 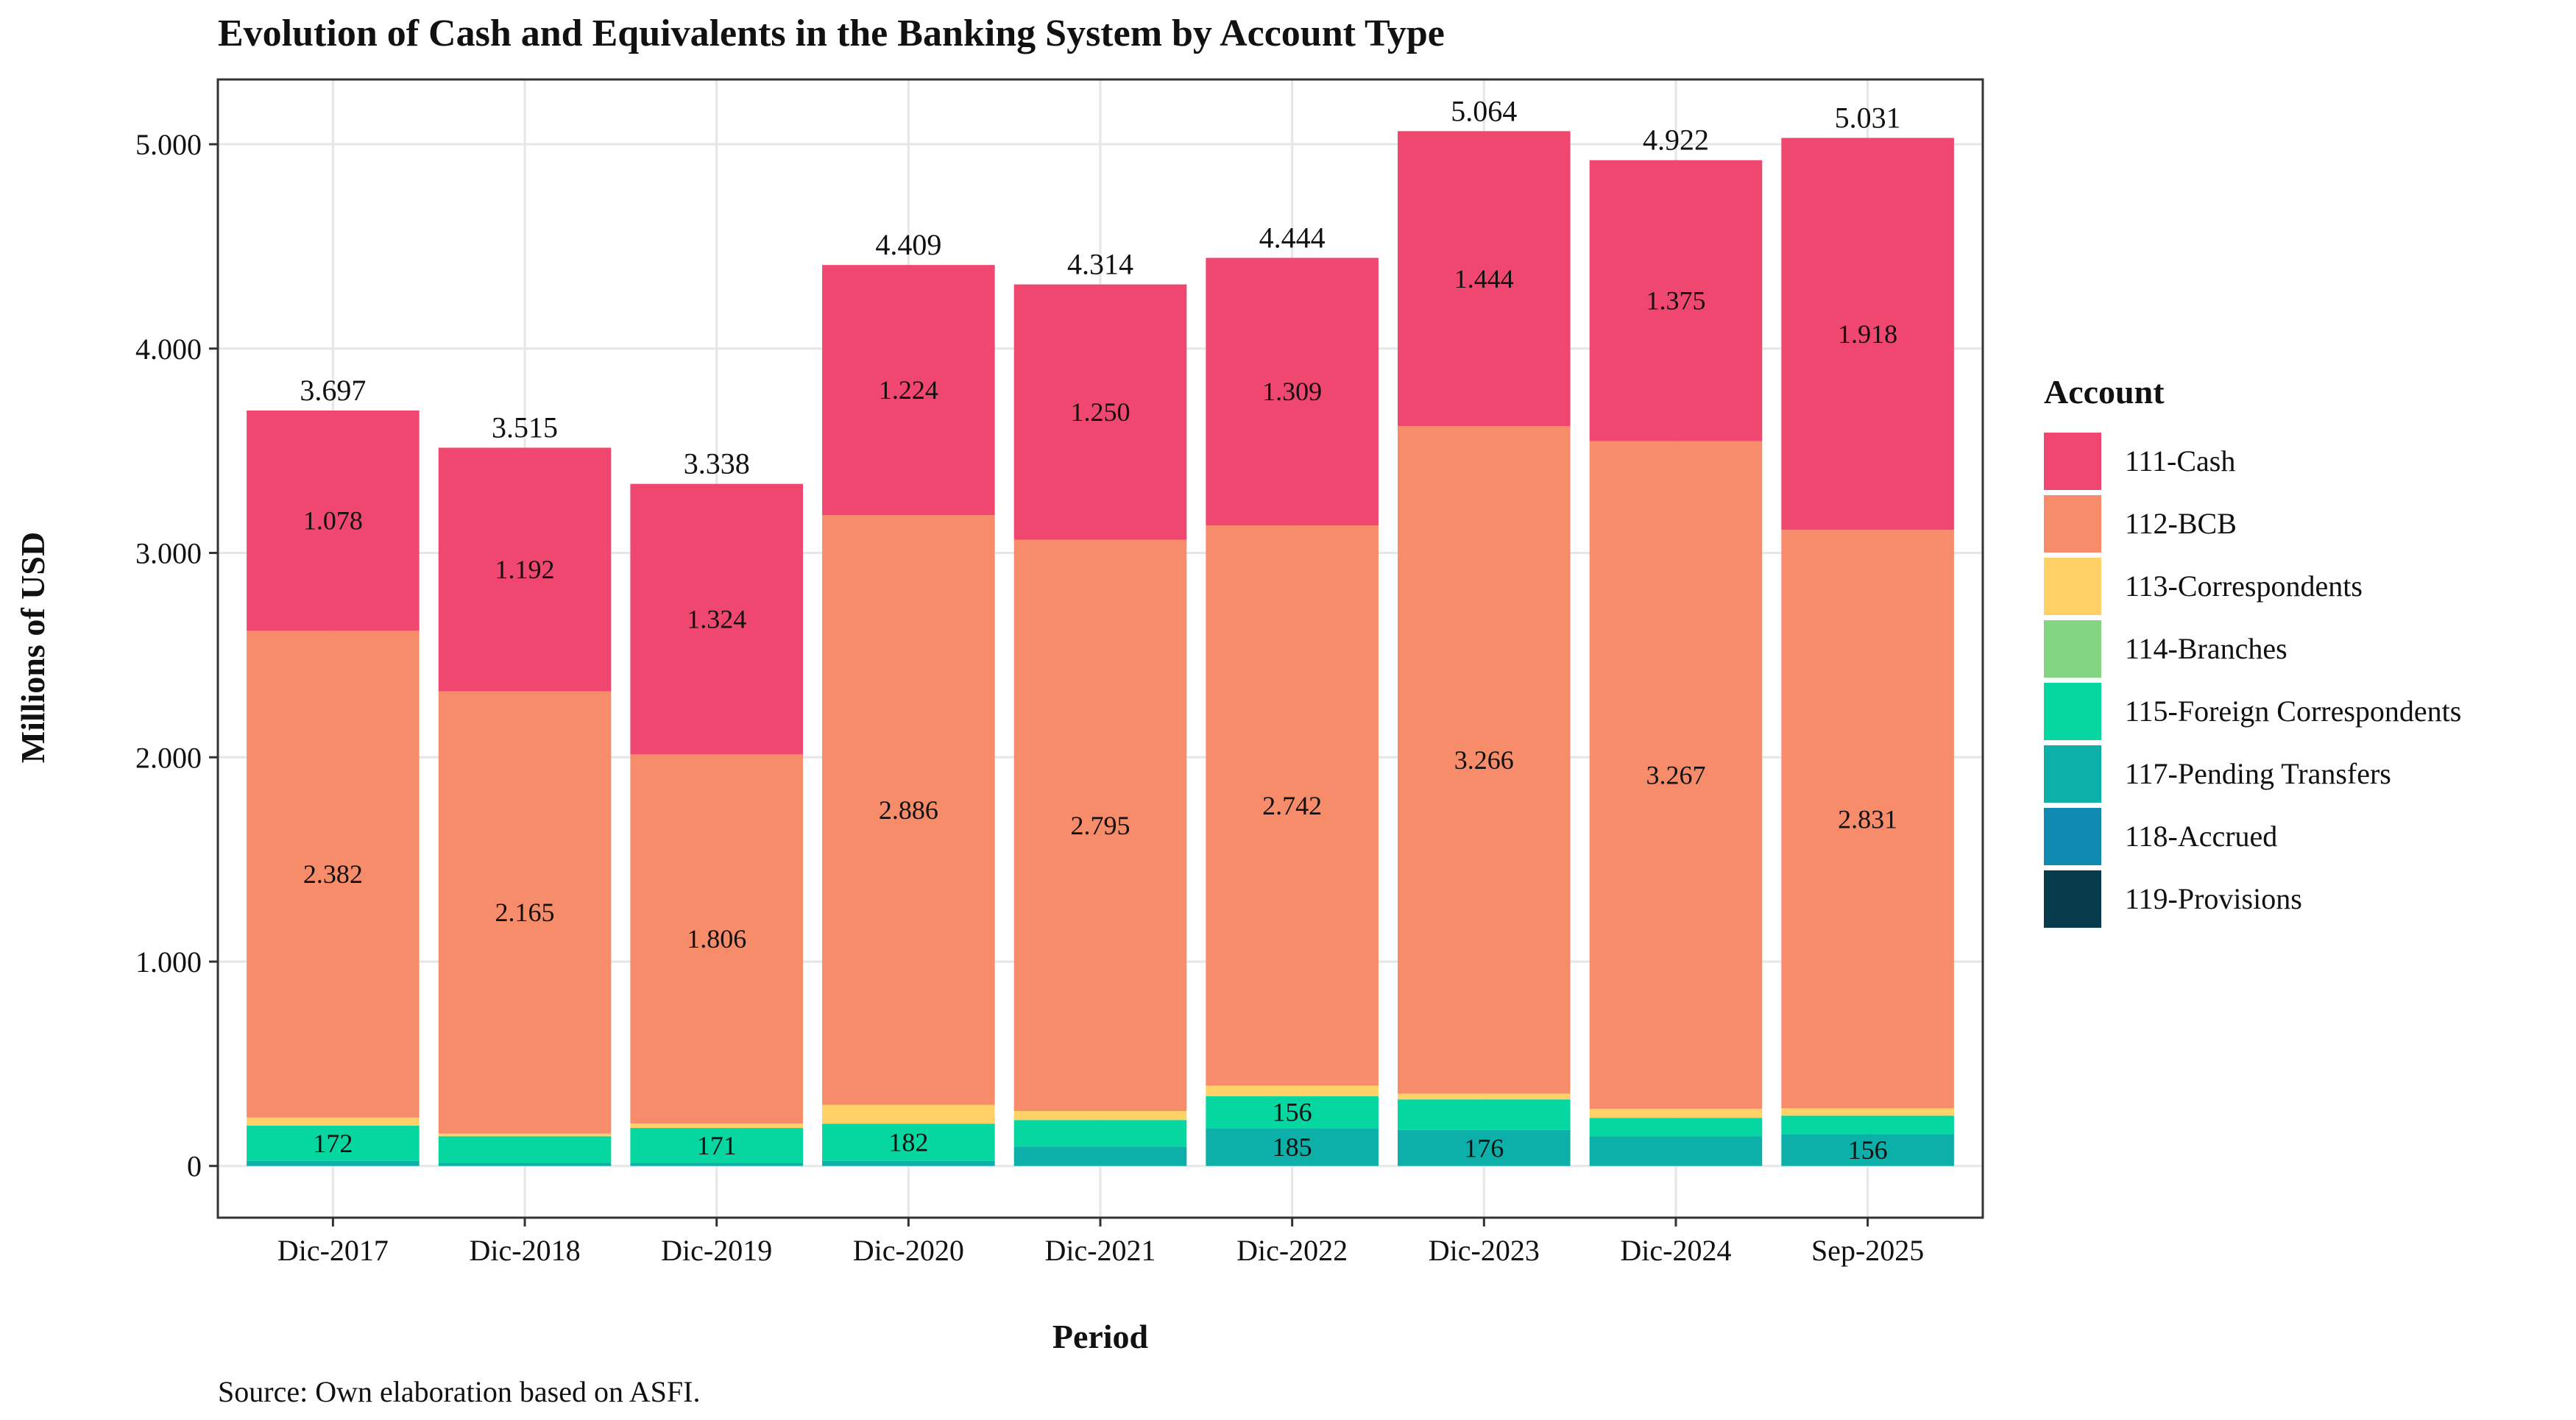 What do you see at coordinates (716, 1250) in the screenshot?
I see `x-tick-label: Dic-2019` at bounding box center [716, 1250].